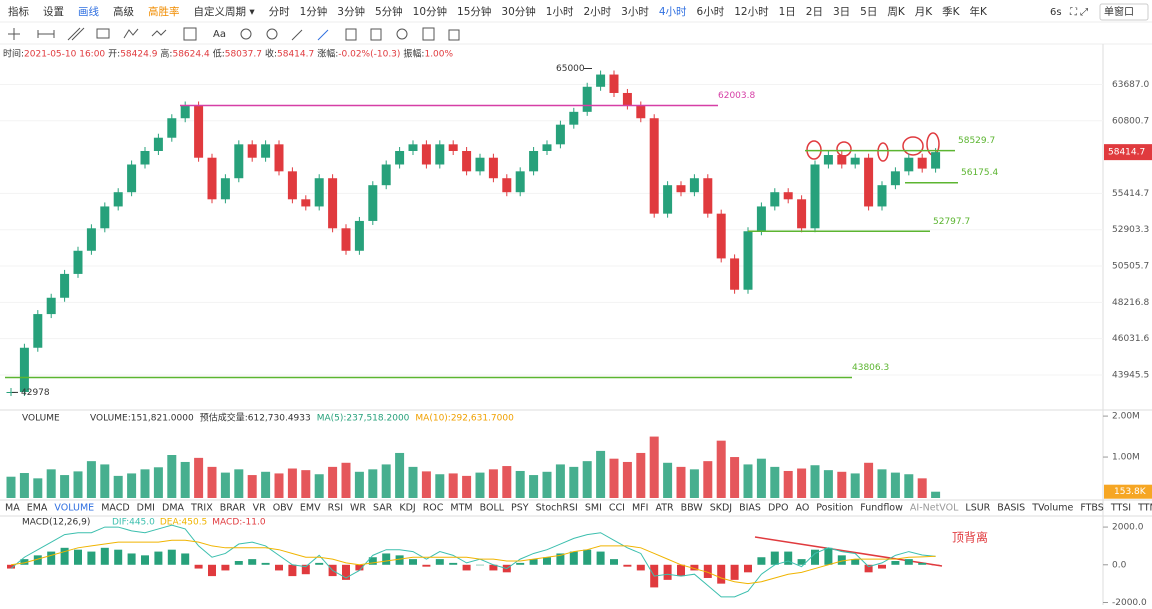 This screenshot has height=609, width=1152. I want to click on indicator-tab: DMA, so click(173, 508).